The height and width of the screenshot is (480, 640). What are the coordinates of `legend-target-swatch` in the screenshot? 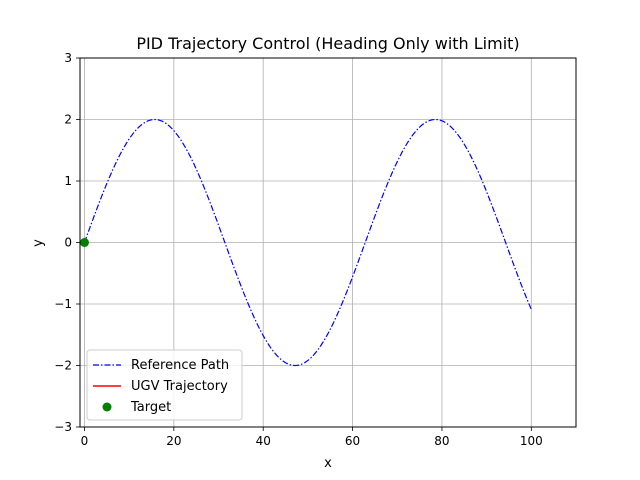 It's located at (107, 407).